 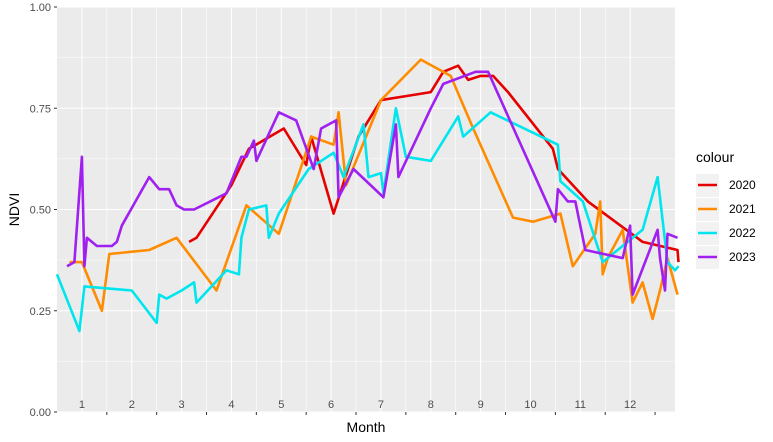 What do you see at coordinates (630, 405) in the screenshot?
I see `month-label: 12` at bounding box center [630, 405].